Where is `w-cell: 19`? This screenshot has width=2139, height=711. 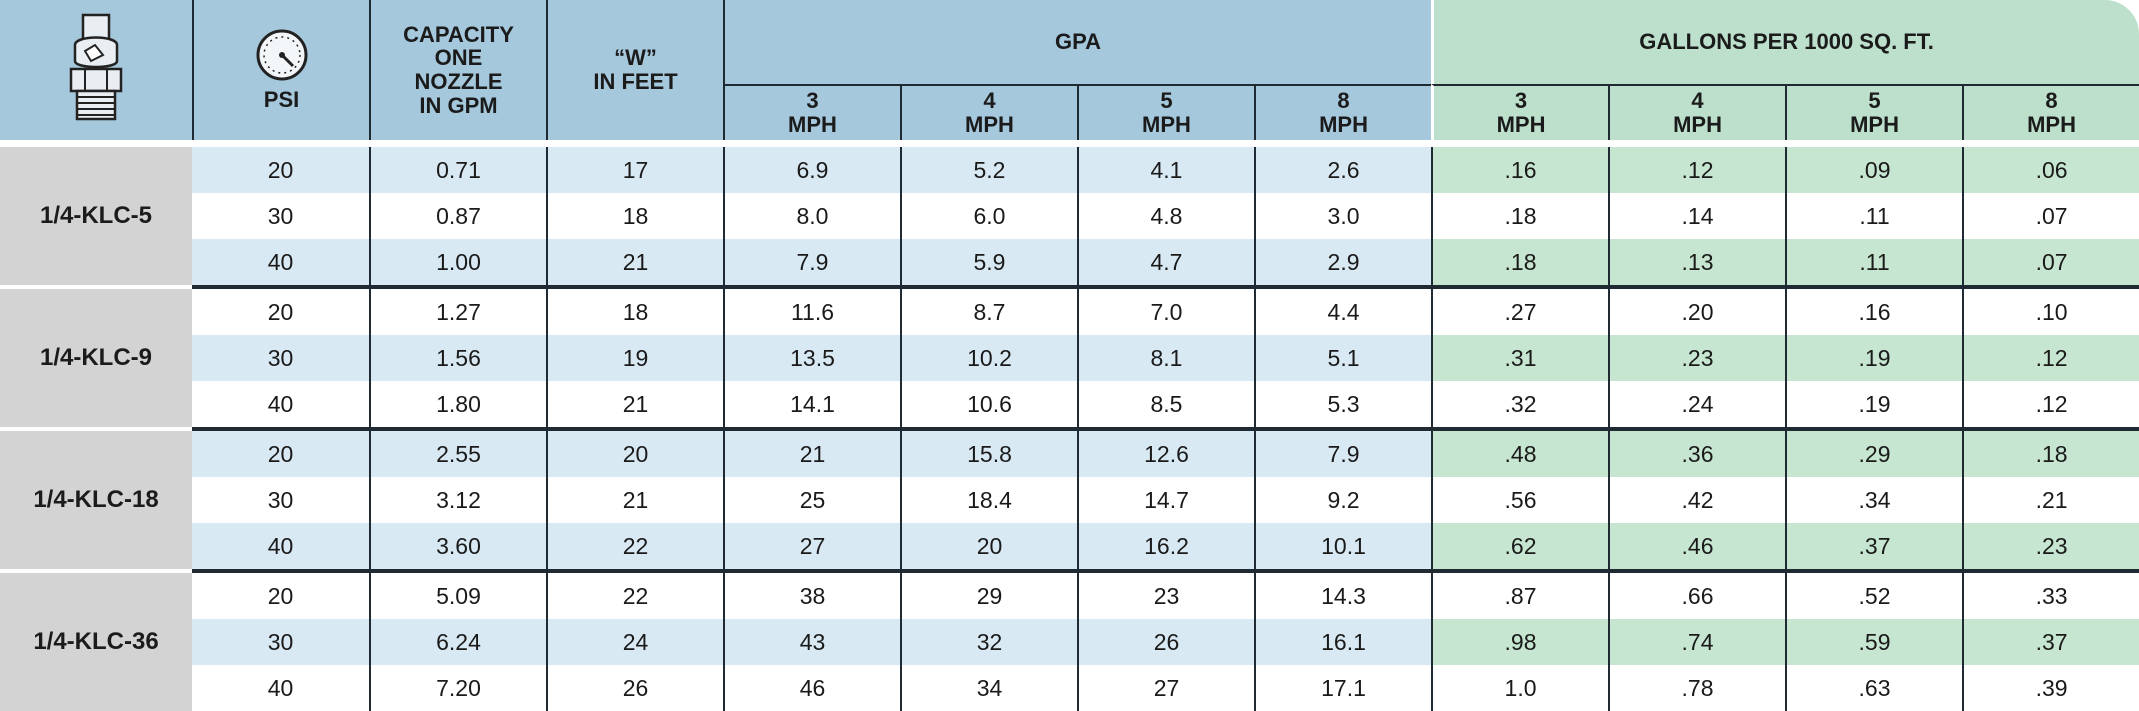
w-cell: 19 is located at coordinates (634, 358).